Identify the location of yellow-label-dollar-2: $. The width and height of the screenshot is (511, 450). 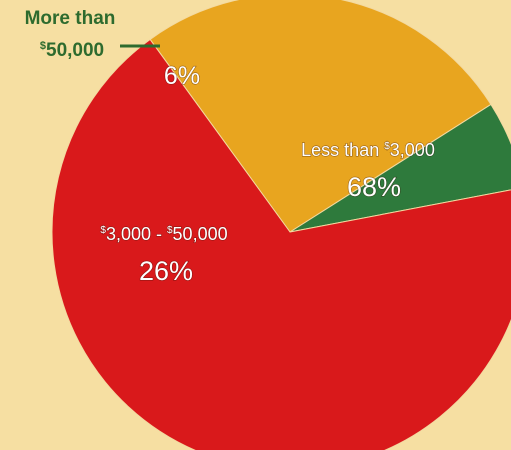
(170, 230).